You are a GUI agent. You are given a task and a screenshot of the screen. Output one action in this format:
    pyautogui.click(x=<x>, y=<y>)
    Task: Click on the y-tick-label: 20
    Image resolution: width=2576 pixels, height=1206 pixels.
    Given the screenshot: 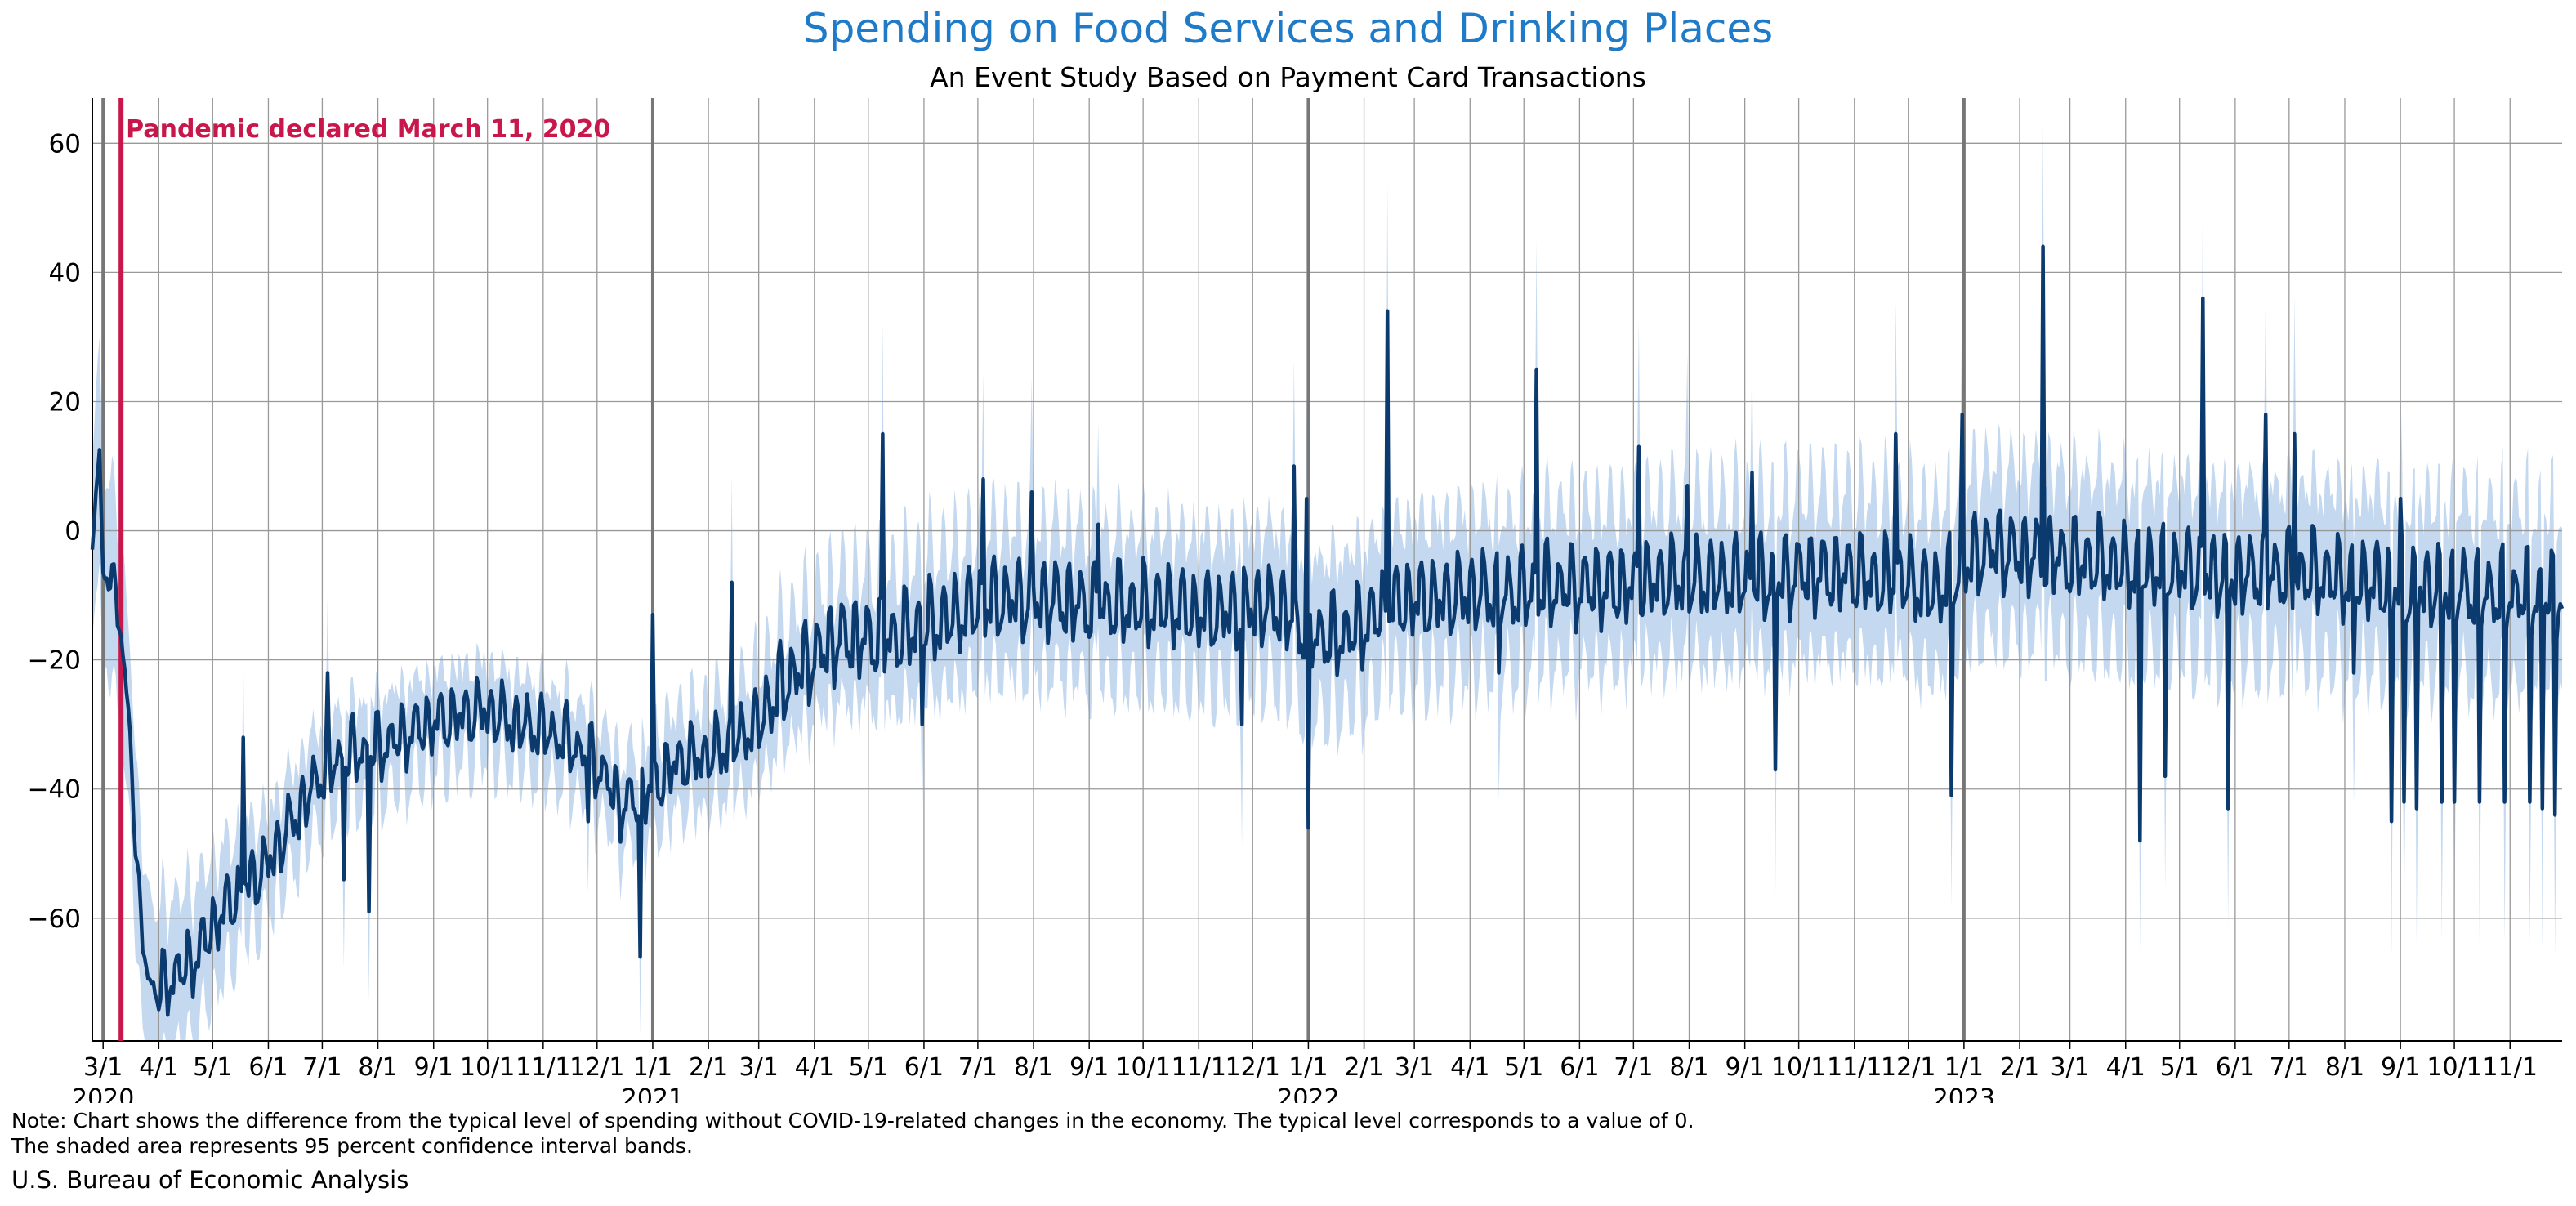 What is the action you would take?
    pyautogui.click(x=65, y=402)
    